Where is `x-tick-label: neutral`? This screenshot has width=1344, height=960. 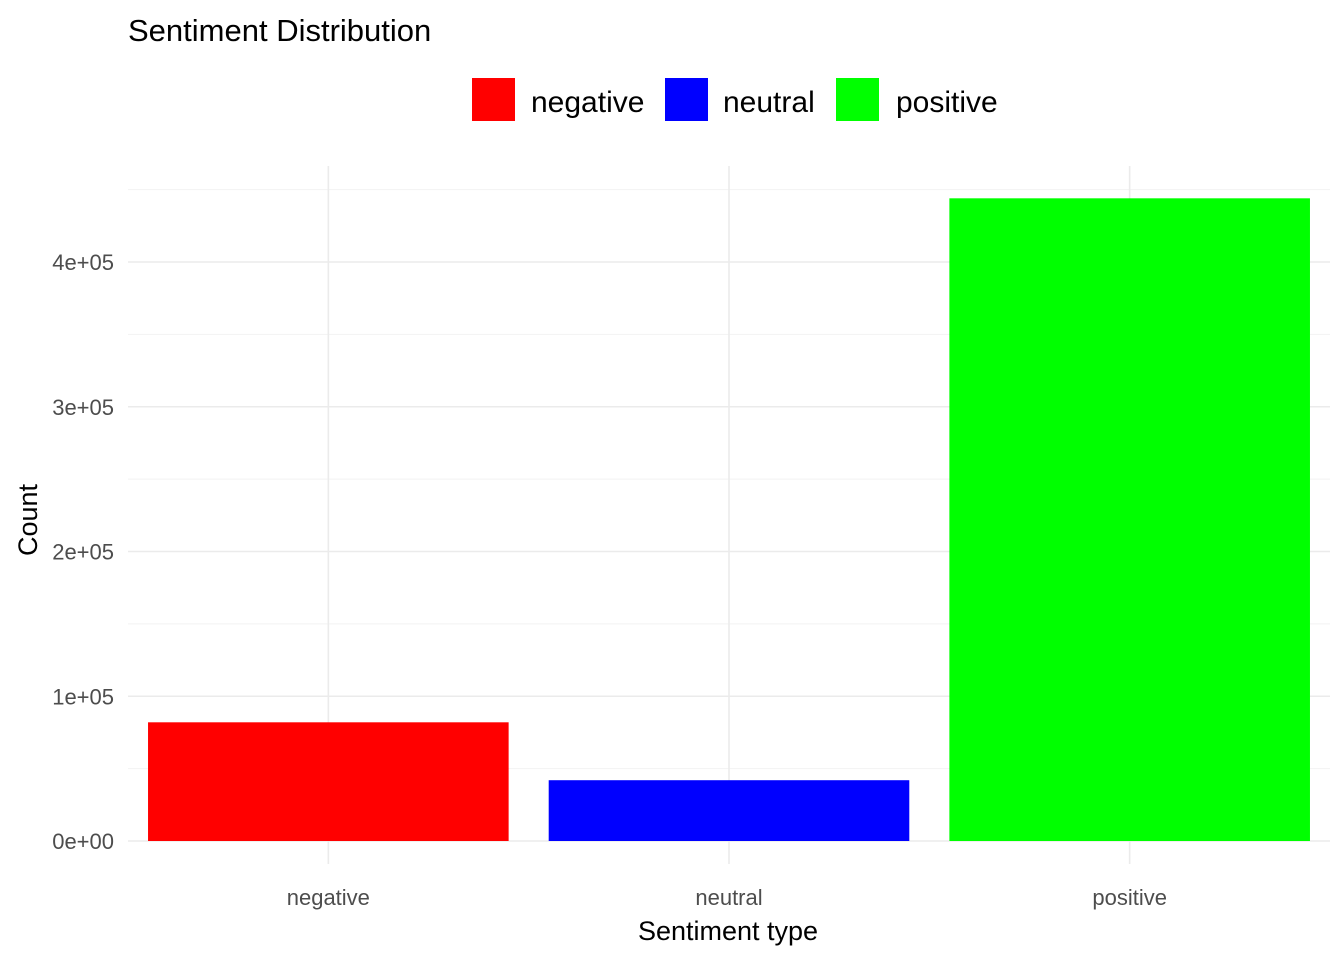 x-tick-label: neutral is located at coordinates (728, 897).